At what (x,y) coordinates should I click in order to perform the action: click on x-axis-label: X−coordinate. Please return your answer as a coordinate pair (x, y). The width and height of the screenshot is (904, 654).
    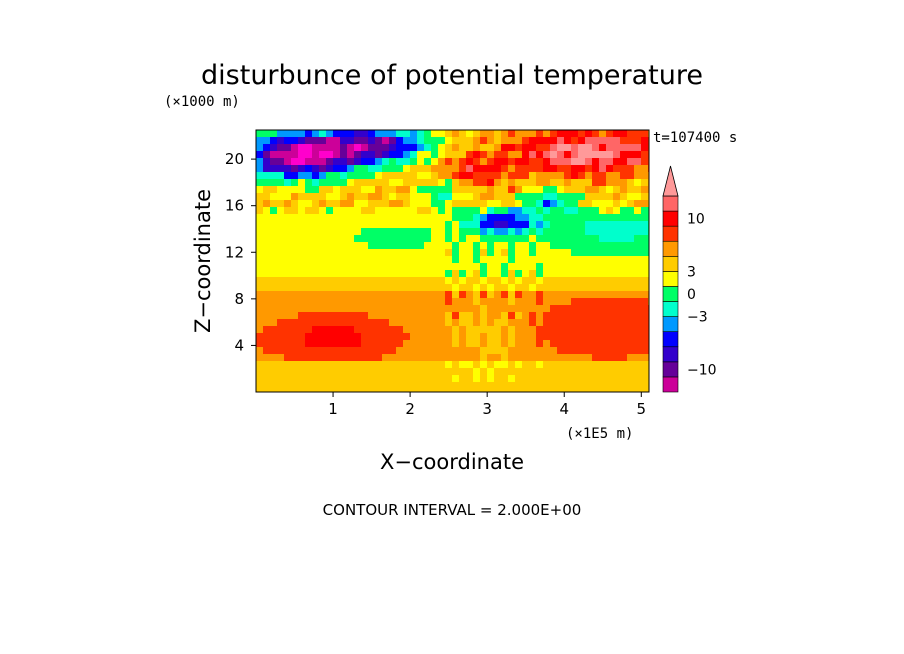
    Looking at the image, I should click on (452, 462).